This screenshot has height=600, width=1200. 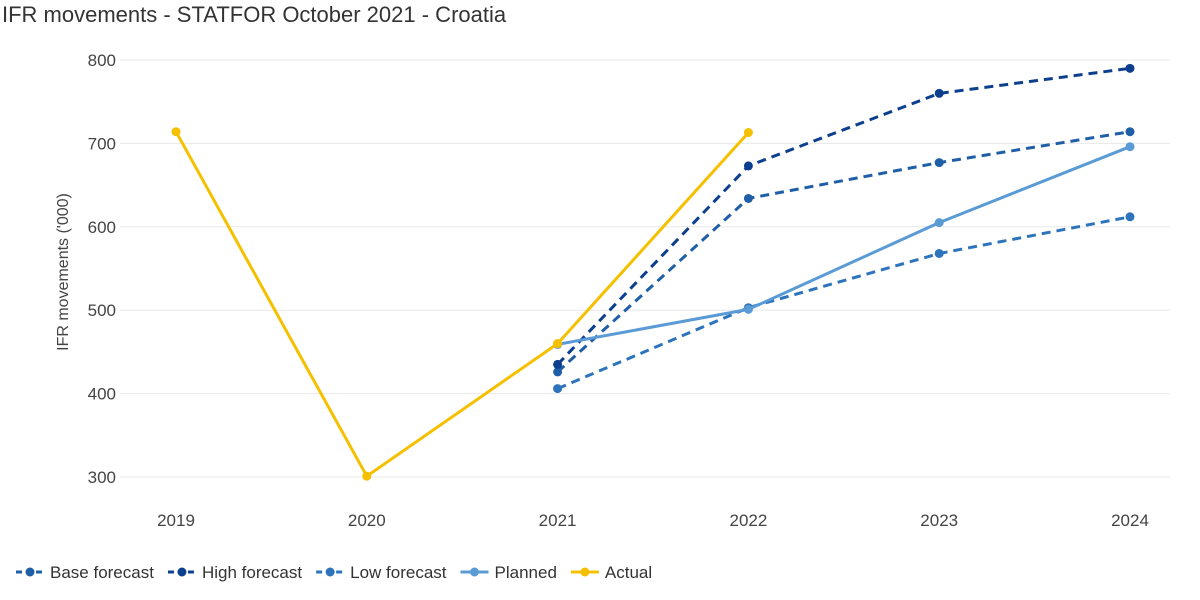 I want to click on y-tick-label: 800, so click(x=102, y=60).